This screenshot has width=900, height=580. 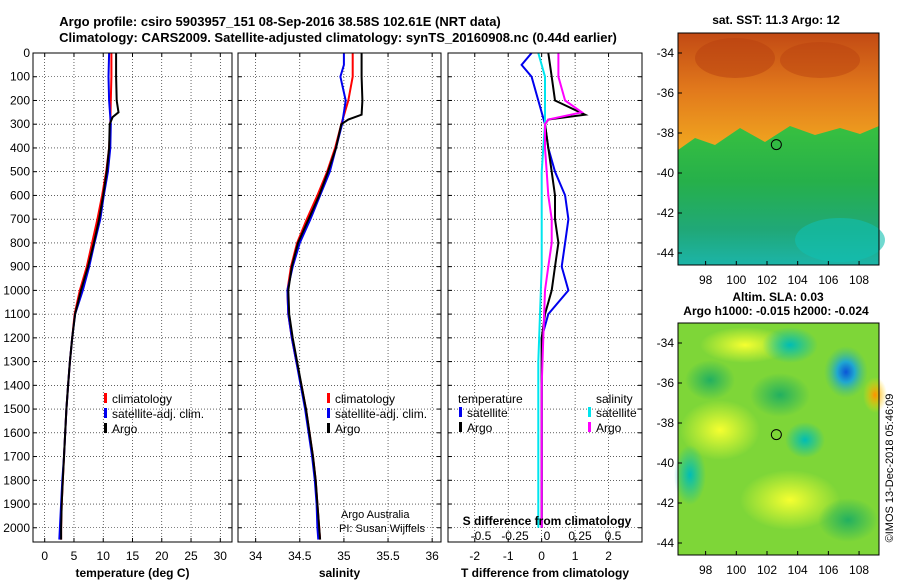 I want to click on sla-map-axes: -34 -36 -38 -40 -42 -44 98 100 102 104 106 108, so click(x=763, y=456).